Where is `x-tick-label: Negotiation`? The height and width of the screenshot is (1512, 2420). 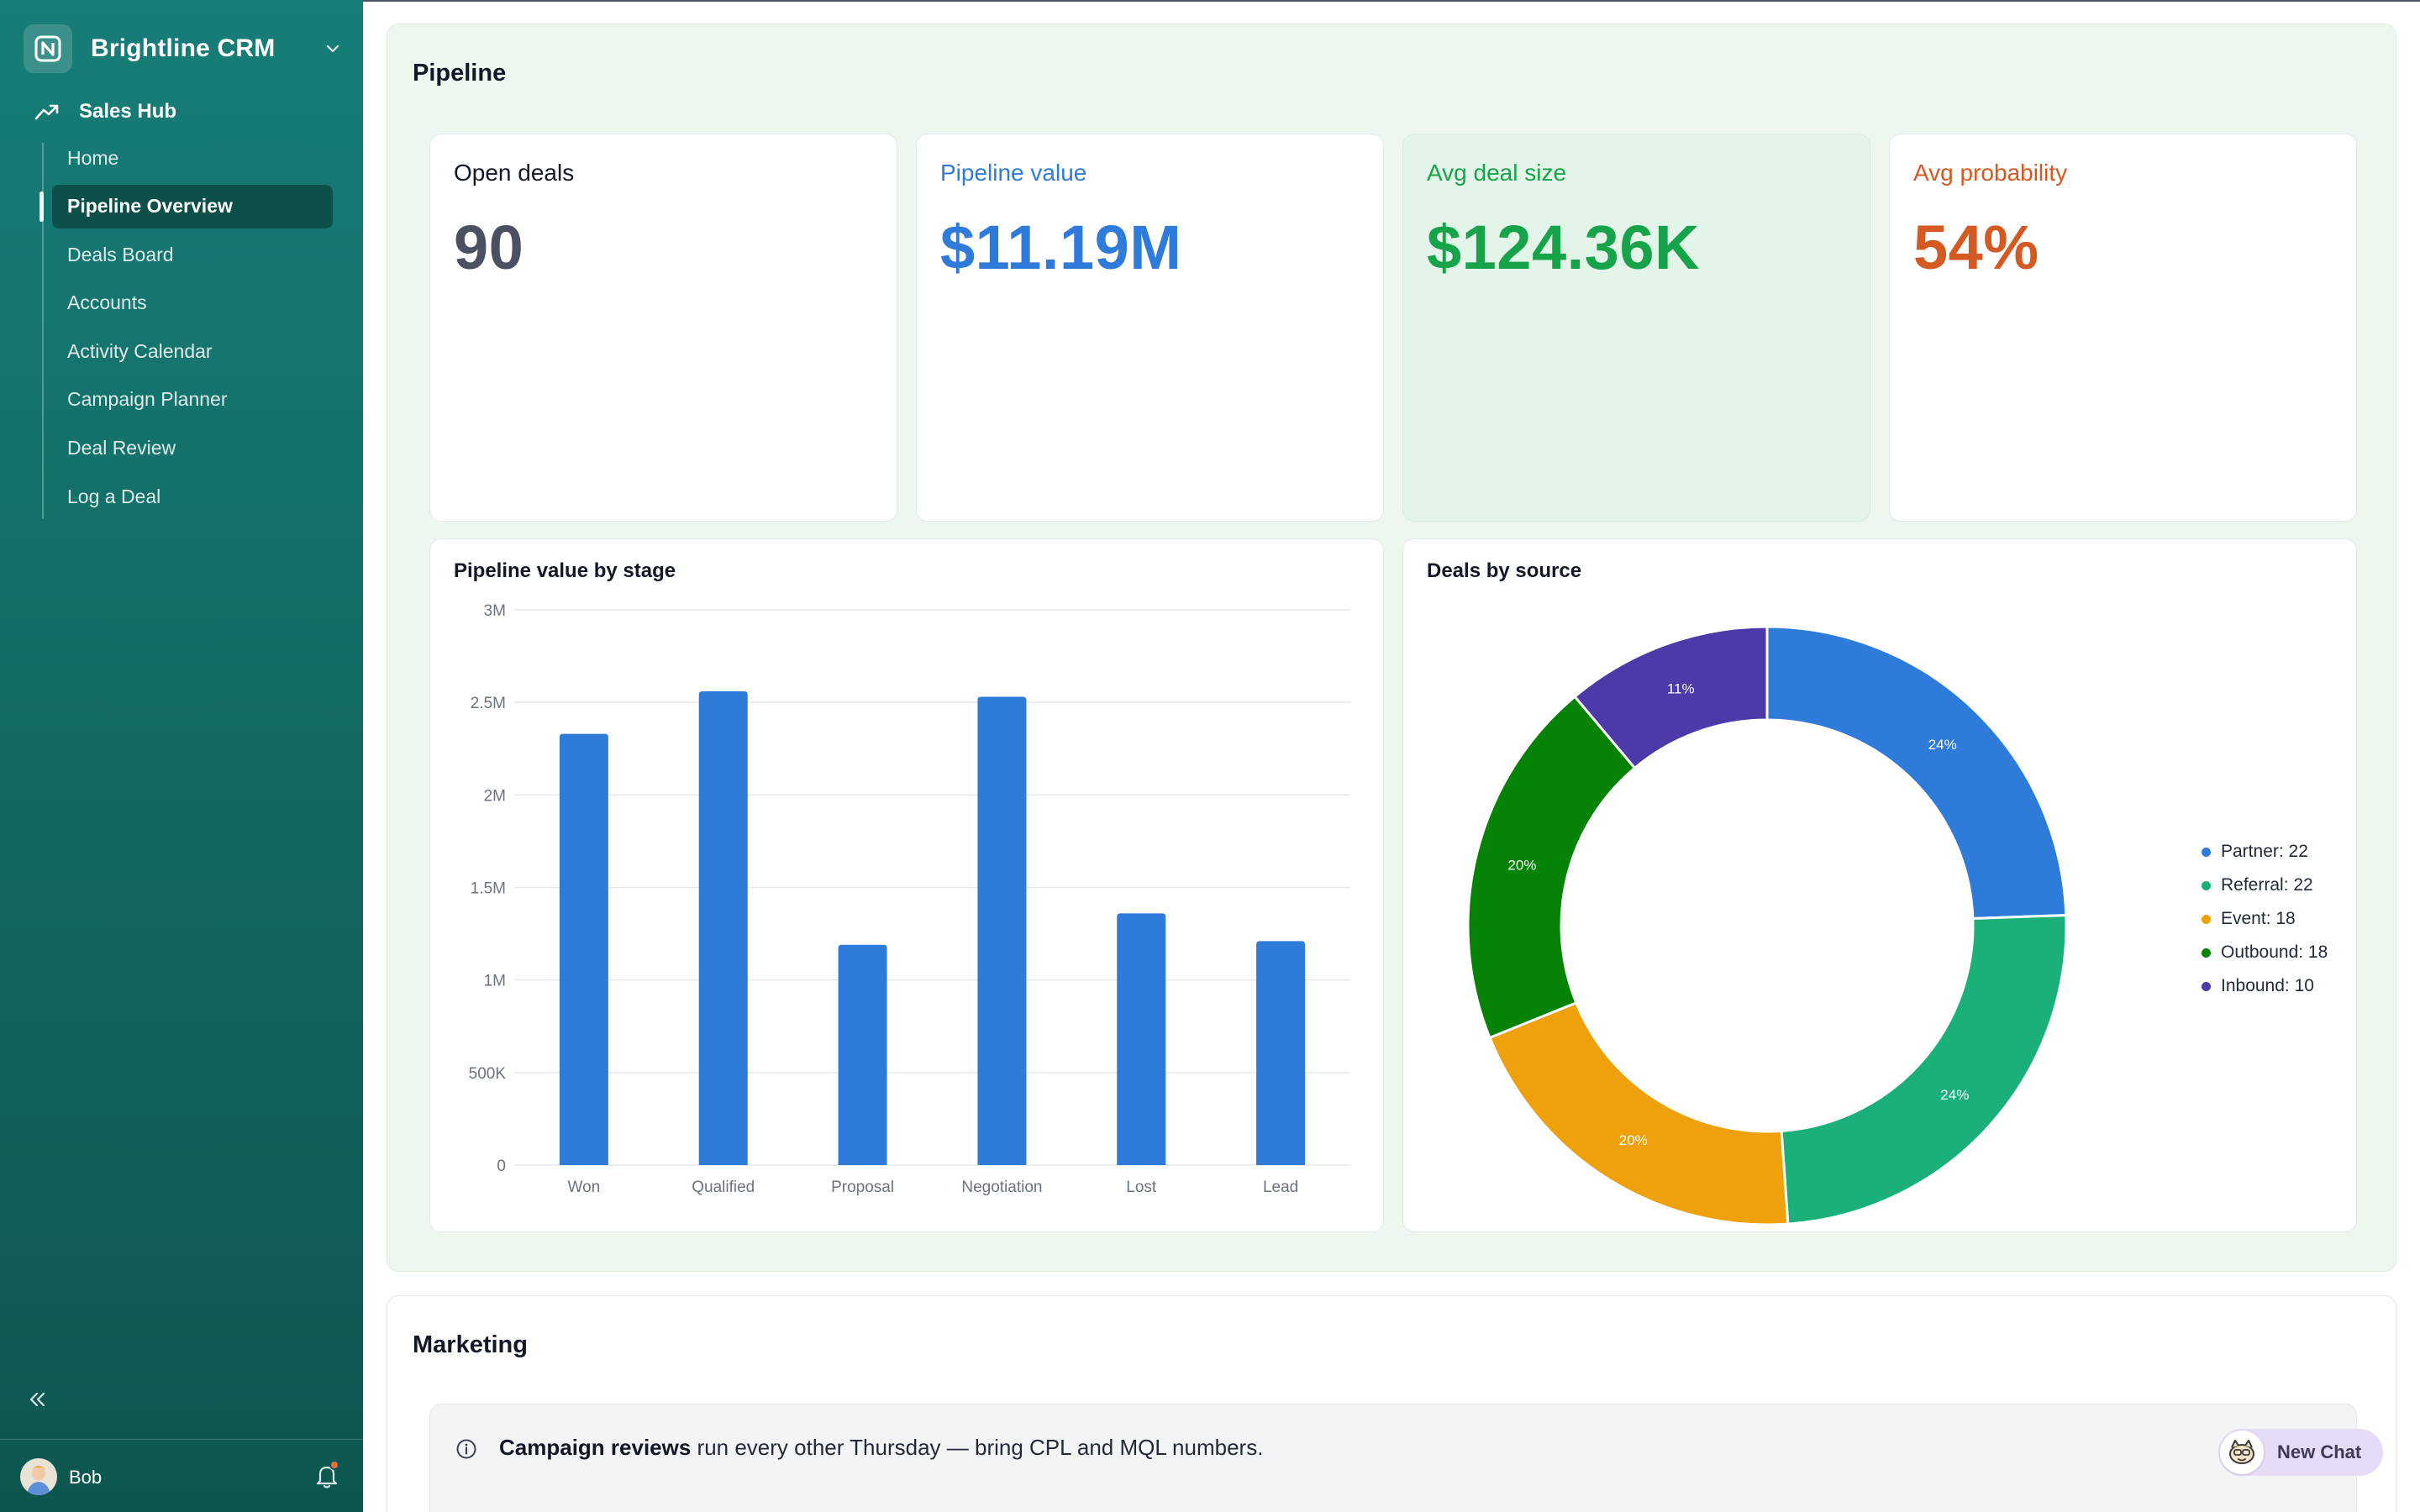 x-tick-label: Negotiation is located at coordinates (1001, 1187).